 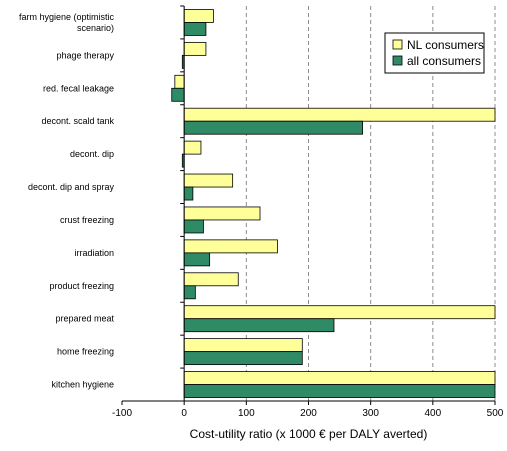 I want to click on category-label: farm hygiene (optimistic scenario), so click(x=67, y=22).